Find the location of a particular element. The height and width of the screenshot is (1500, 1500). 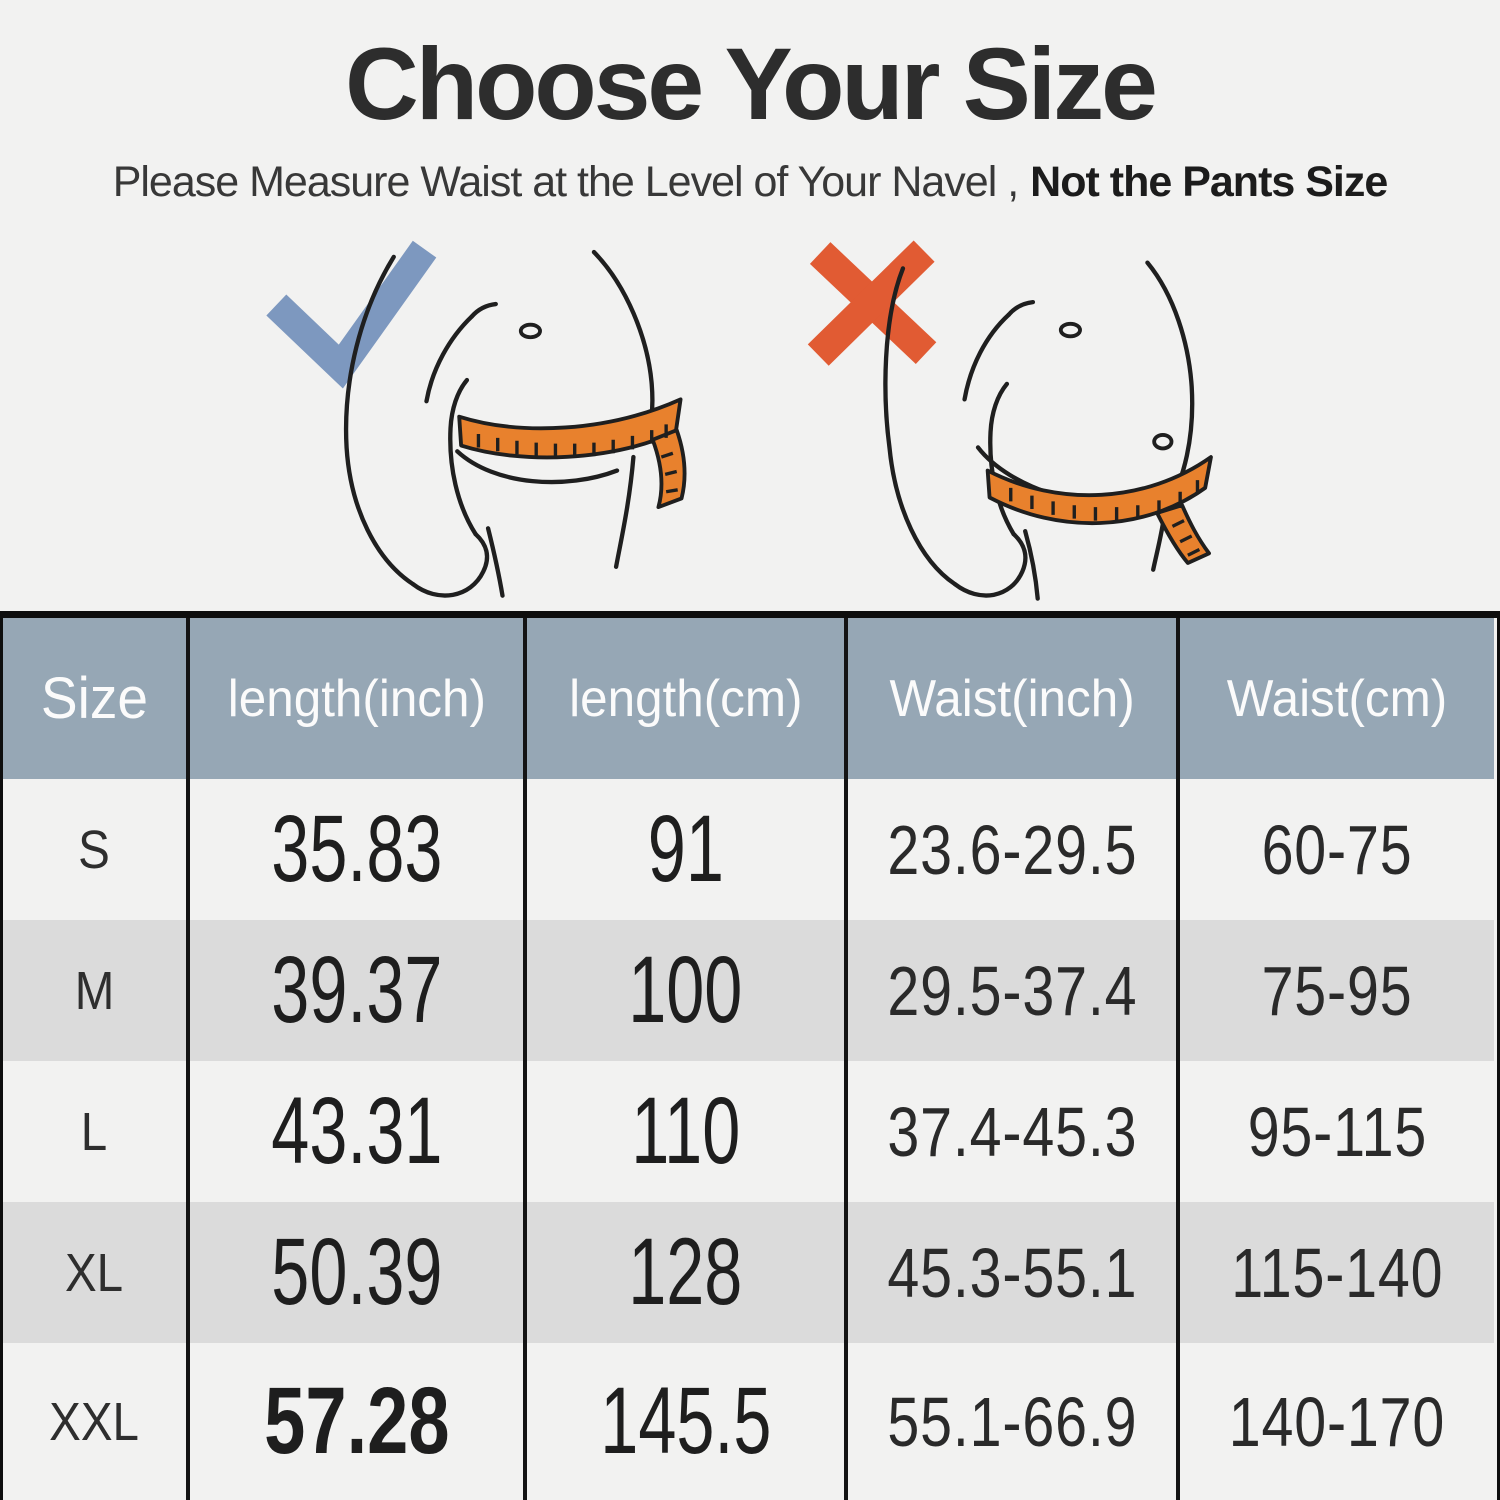

table-row-m-length-cm: 100 is located at coordinates (687, 990).